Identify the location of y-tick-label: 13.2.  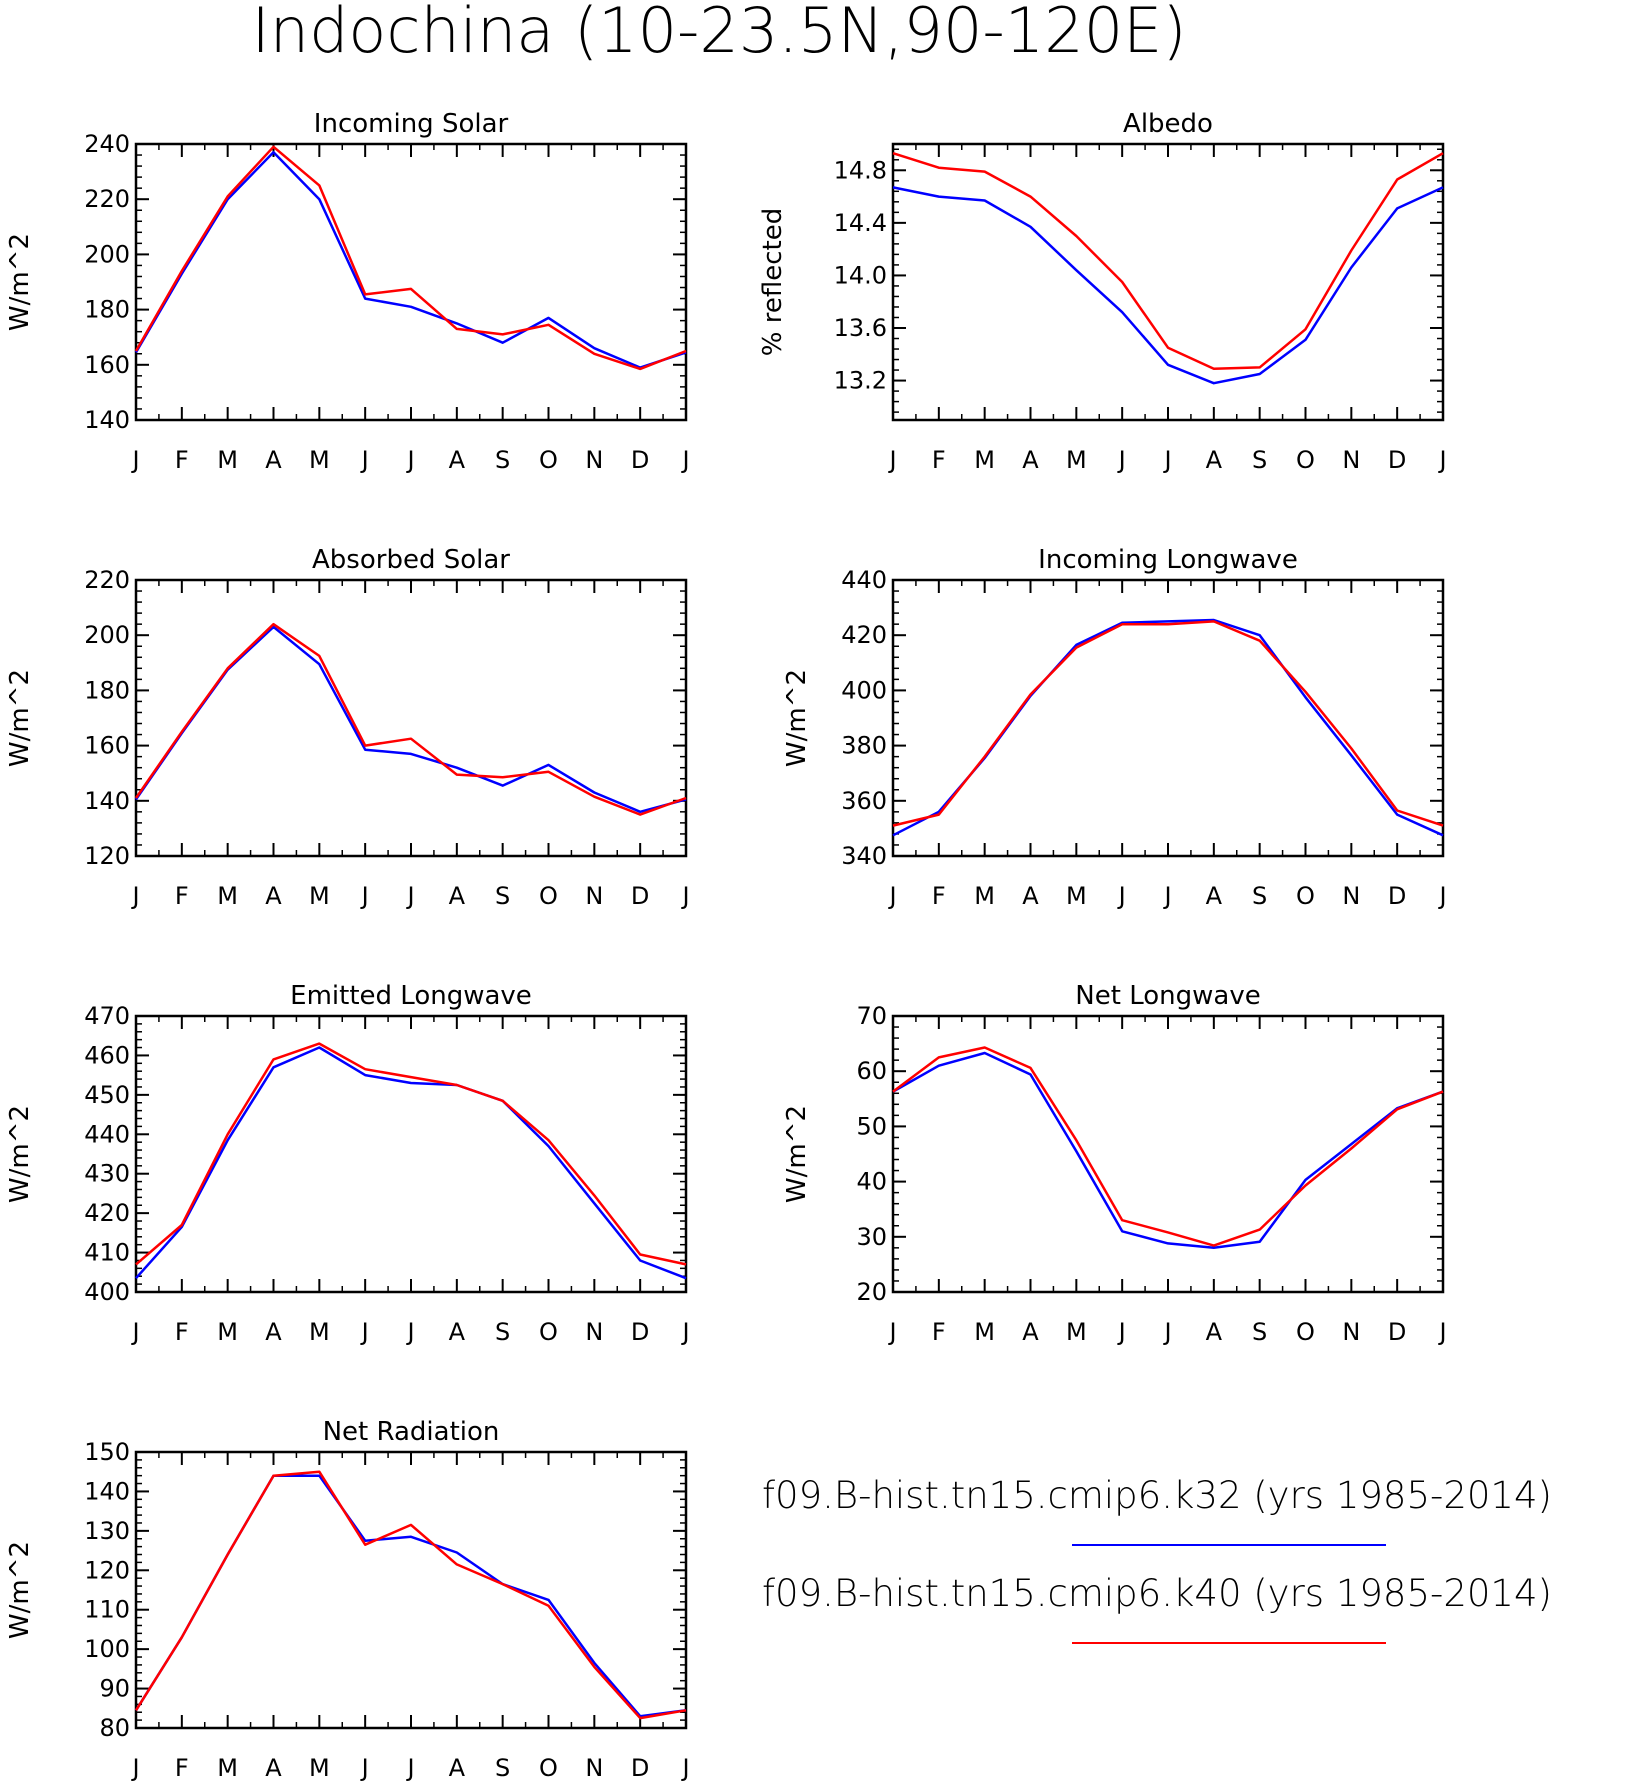
(860, 381).